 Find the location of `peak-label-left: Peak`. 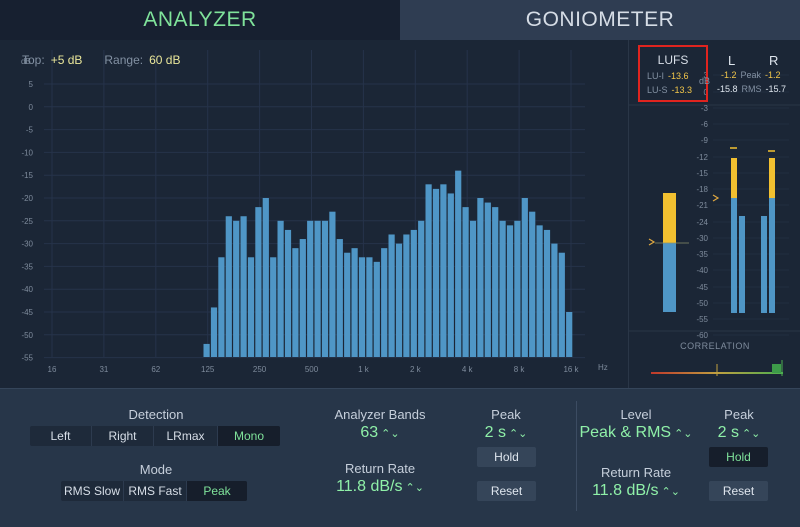

peak-label-left: Peak is located at coordinates (506, 414).